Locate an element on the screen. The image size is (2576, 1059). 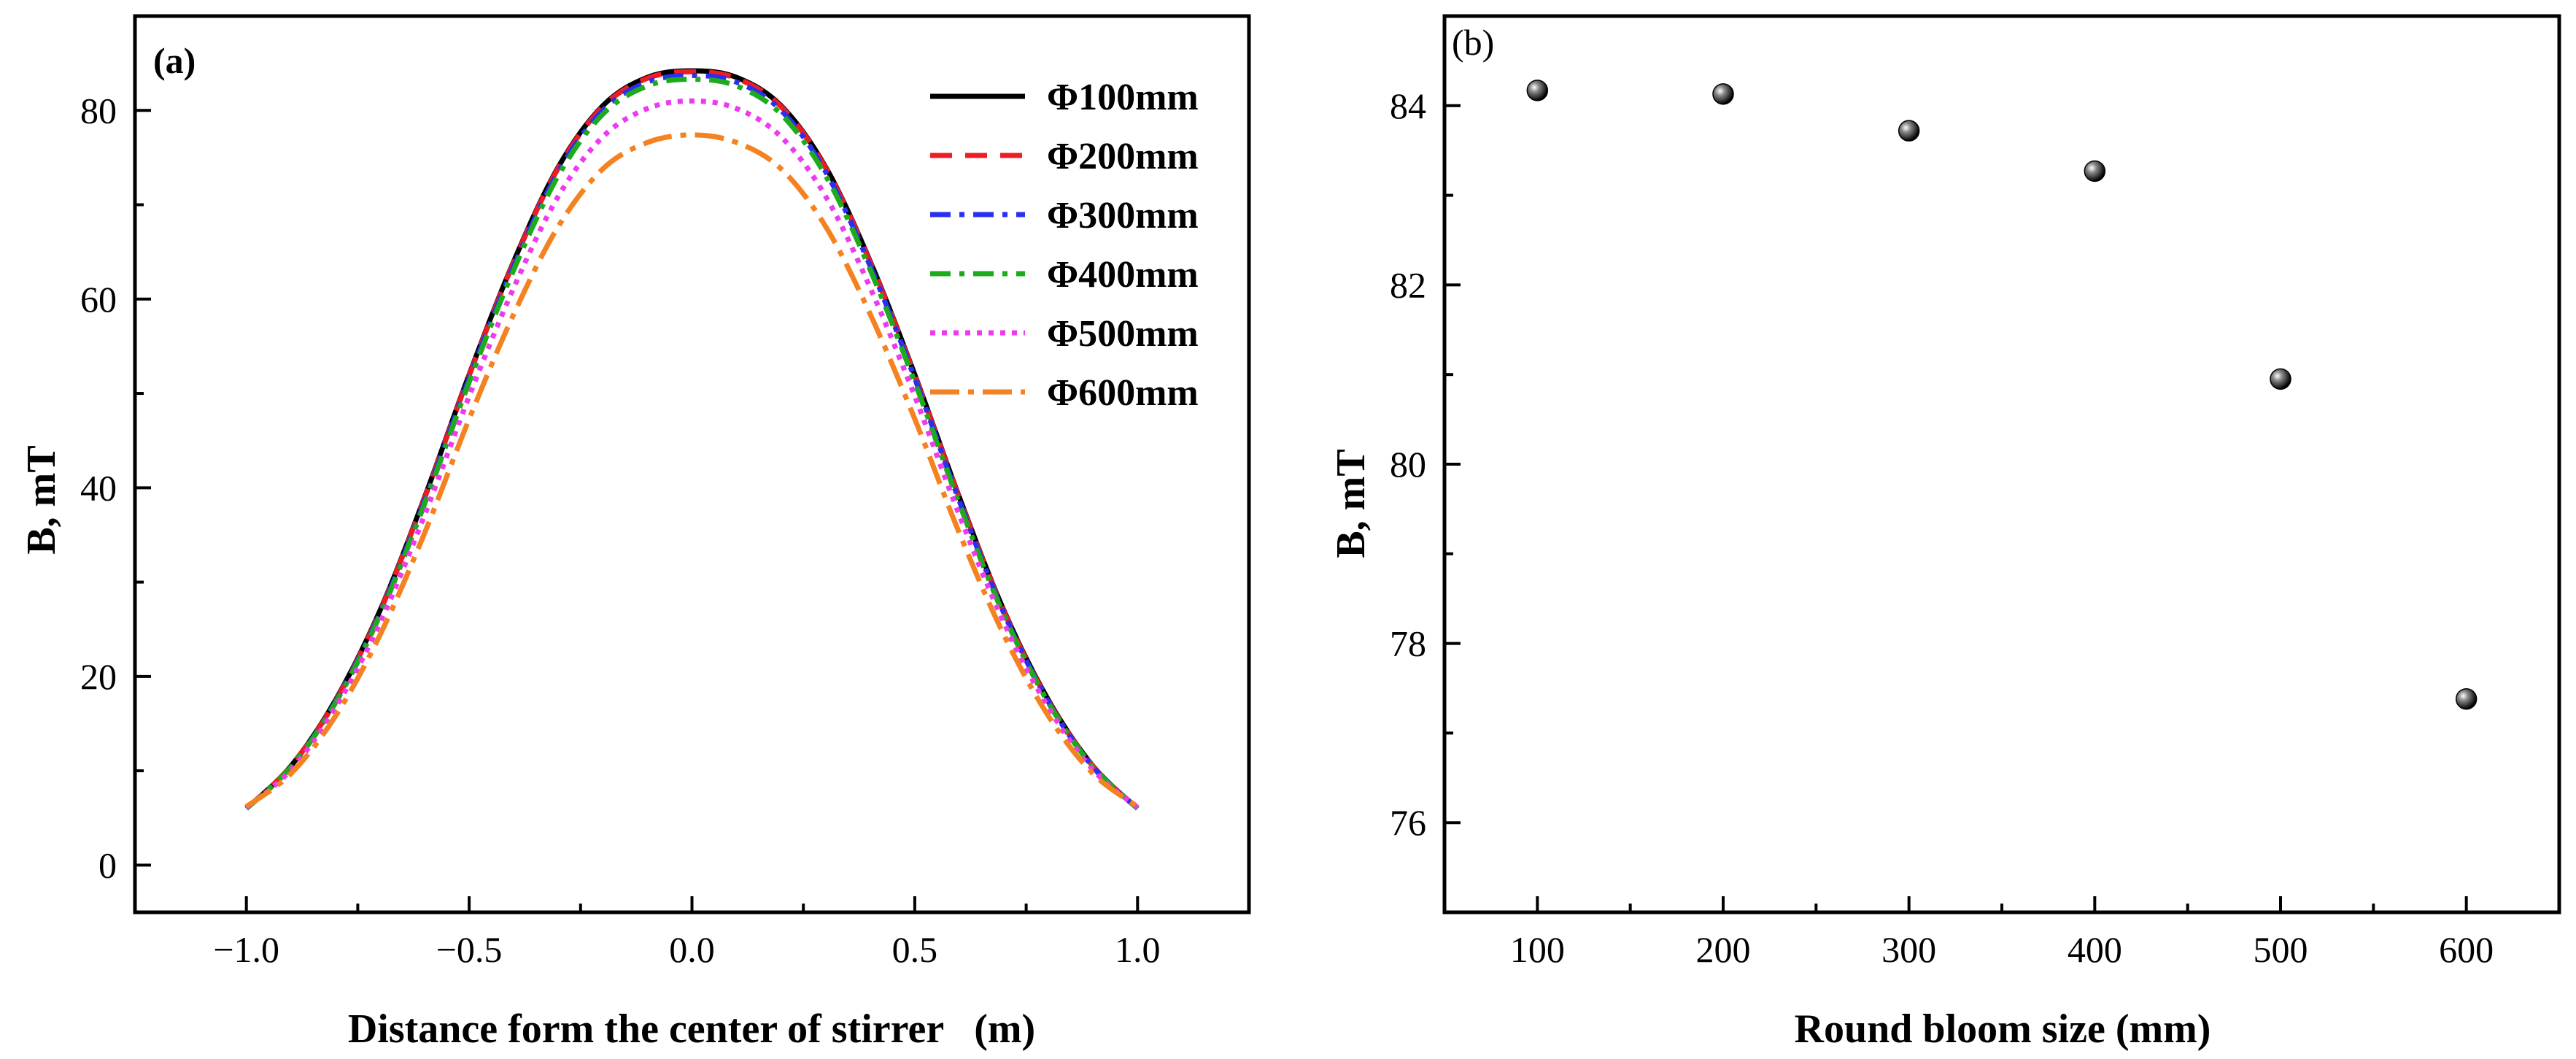
legend-label: Φ400mm is located at coordinates (1123, 275).